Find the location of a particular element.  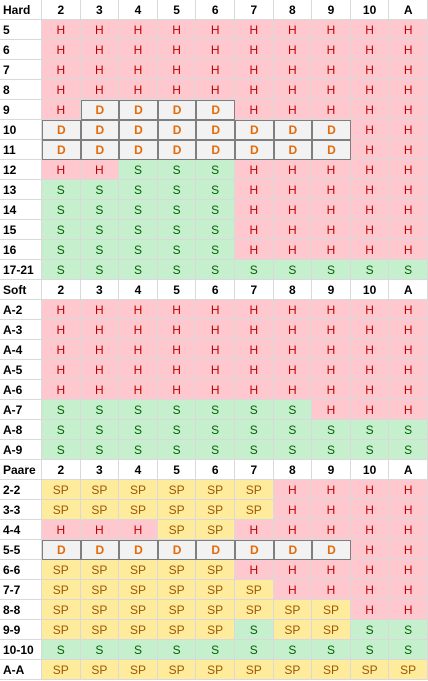

dealer-card: 10 is located at coordinates (370, 290).